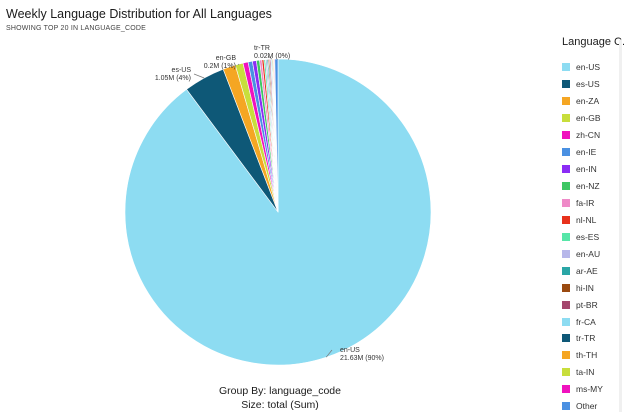 Image resolution: width=624 pixels, height=417 pixels. I want to click on legend-item-en-us: en-US, so click(592, 67).